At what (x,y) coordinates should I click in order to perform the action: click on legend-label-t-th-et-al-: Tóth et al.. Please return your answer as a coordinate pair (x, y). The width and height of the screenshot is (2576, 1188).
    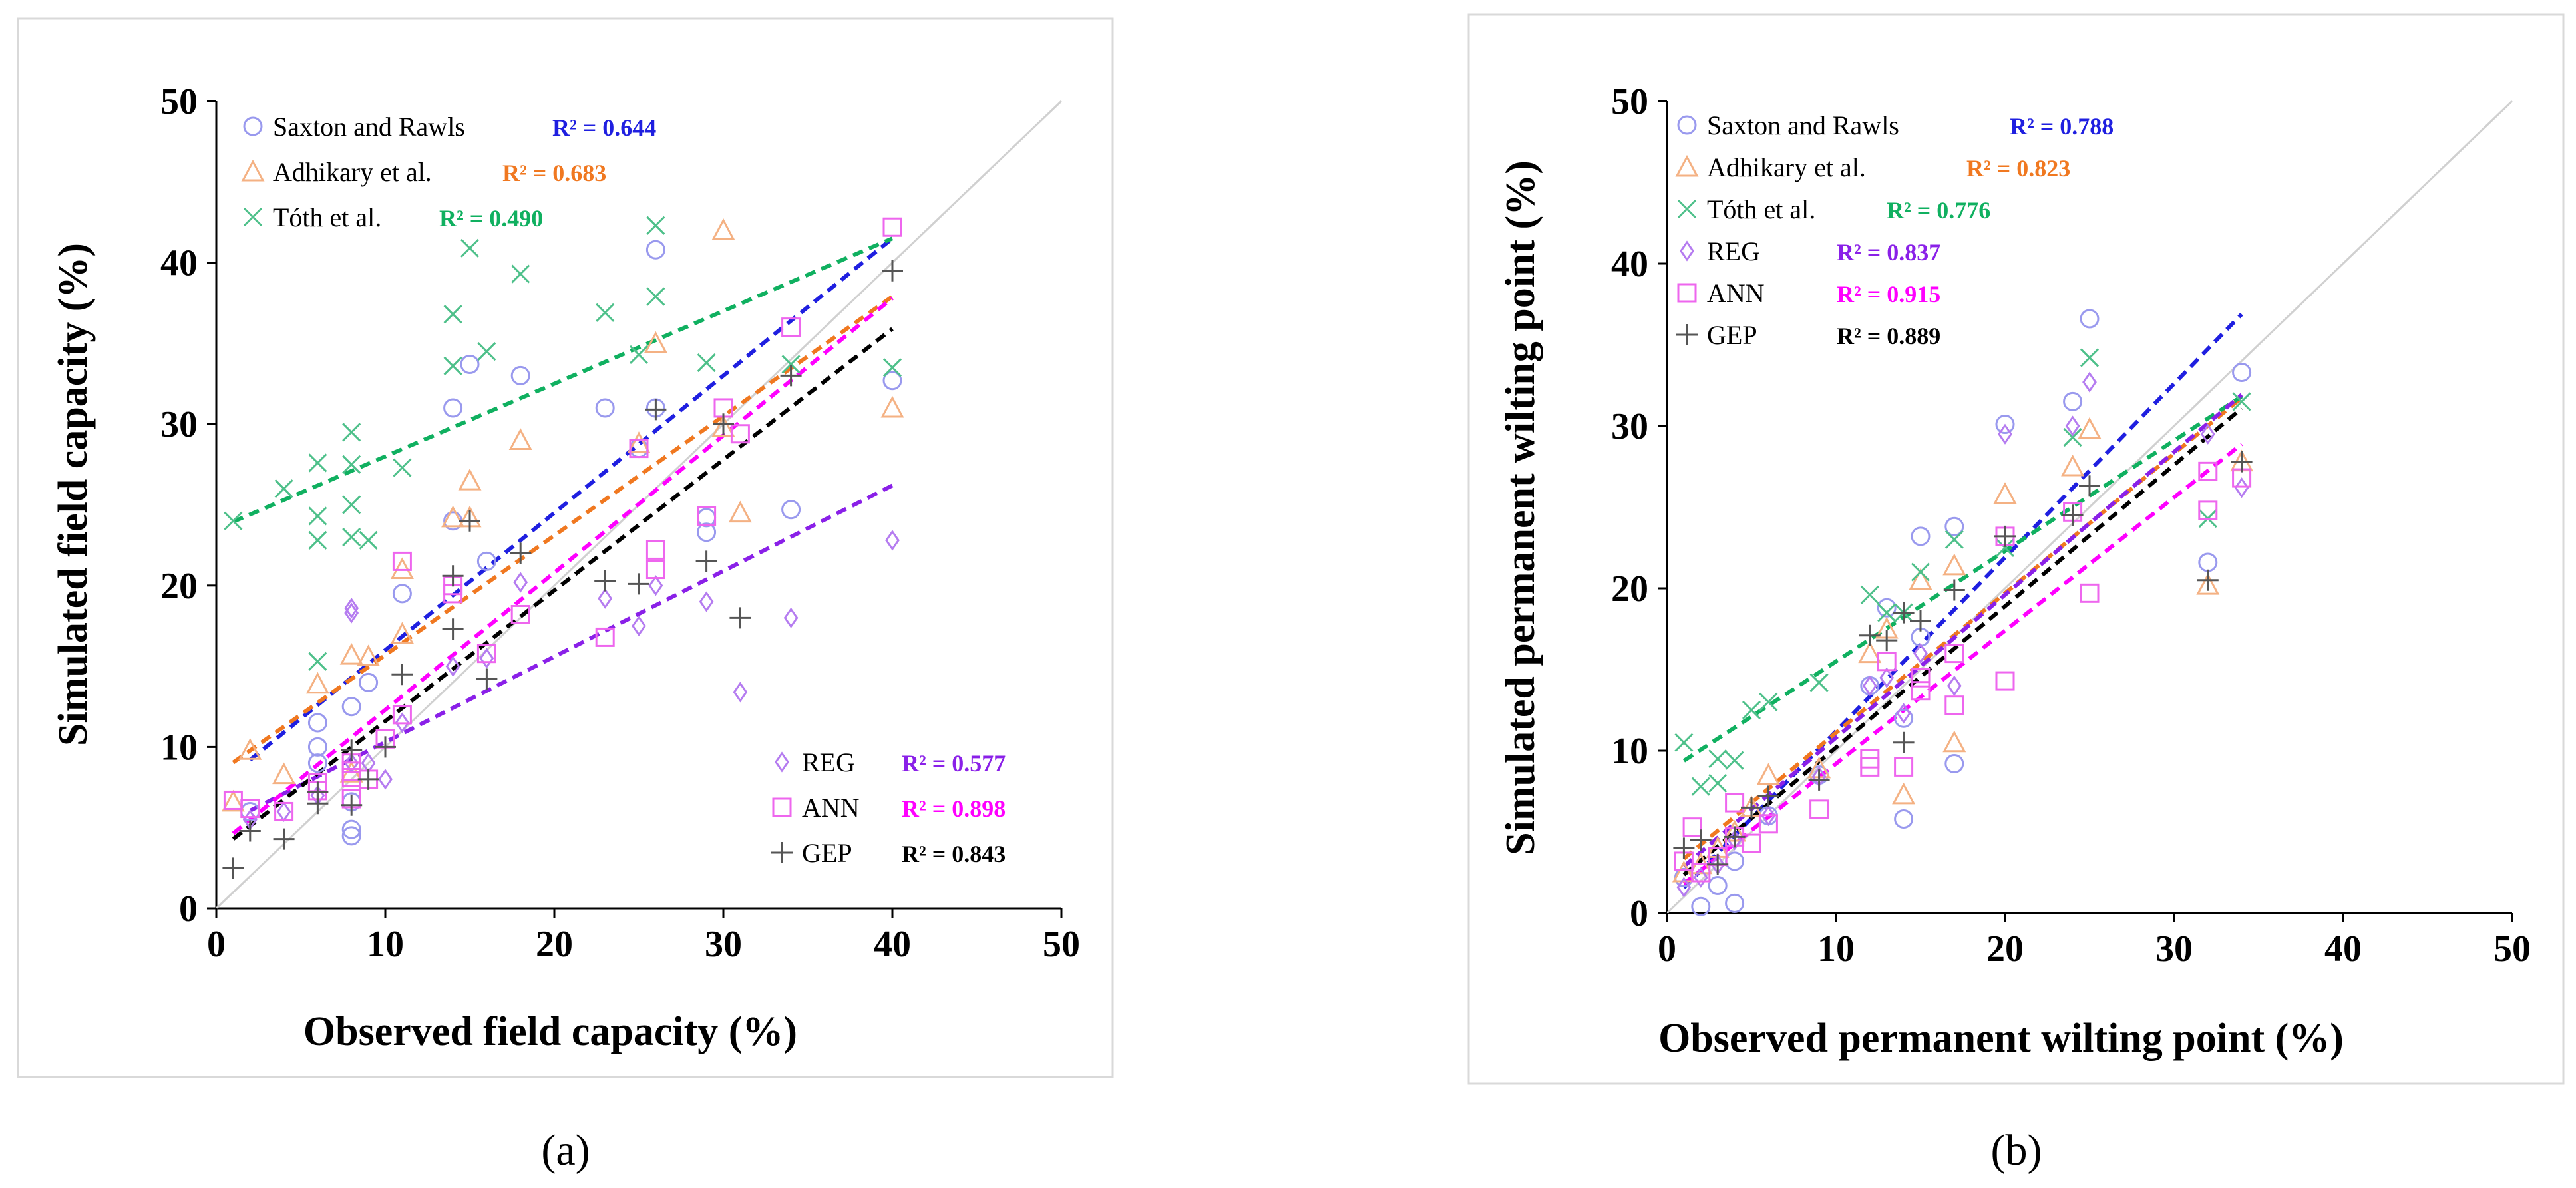
    Looking at the image, I should click on (327, 217).